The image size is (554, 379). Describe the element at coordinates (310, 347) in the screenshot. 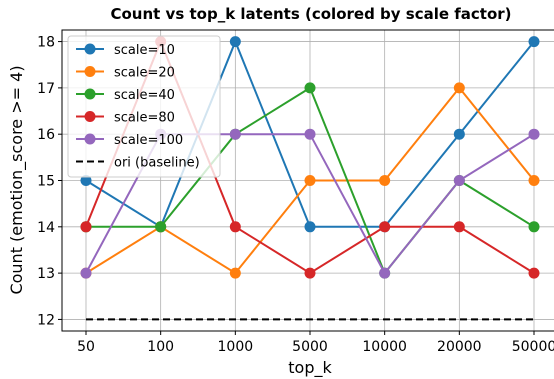

I see `x-tick-label: 5000` at that location.